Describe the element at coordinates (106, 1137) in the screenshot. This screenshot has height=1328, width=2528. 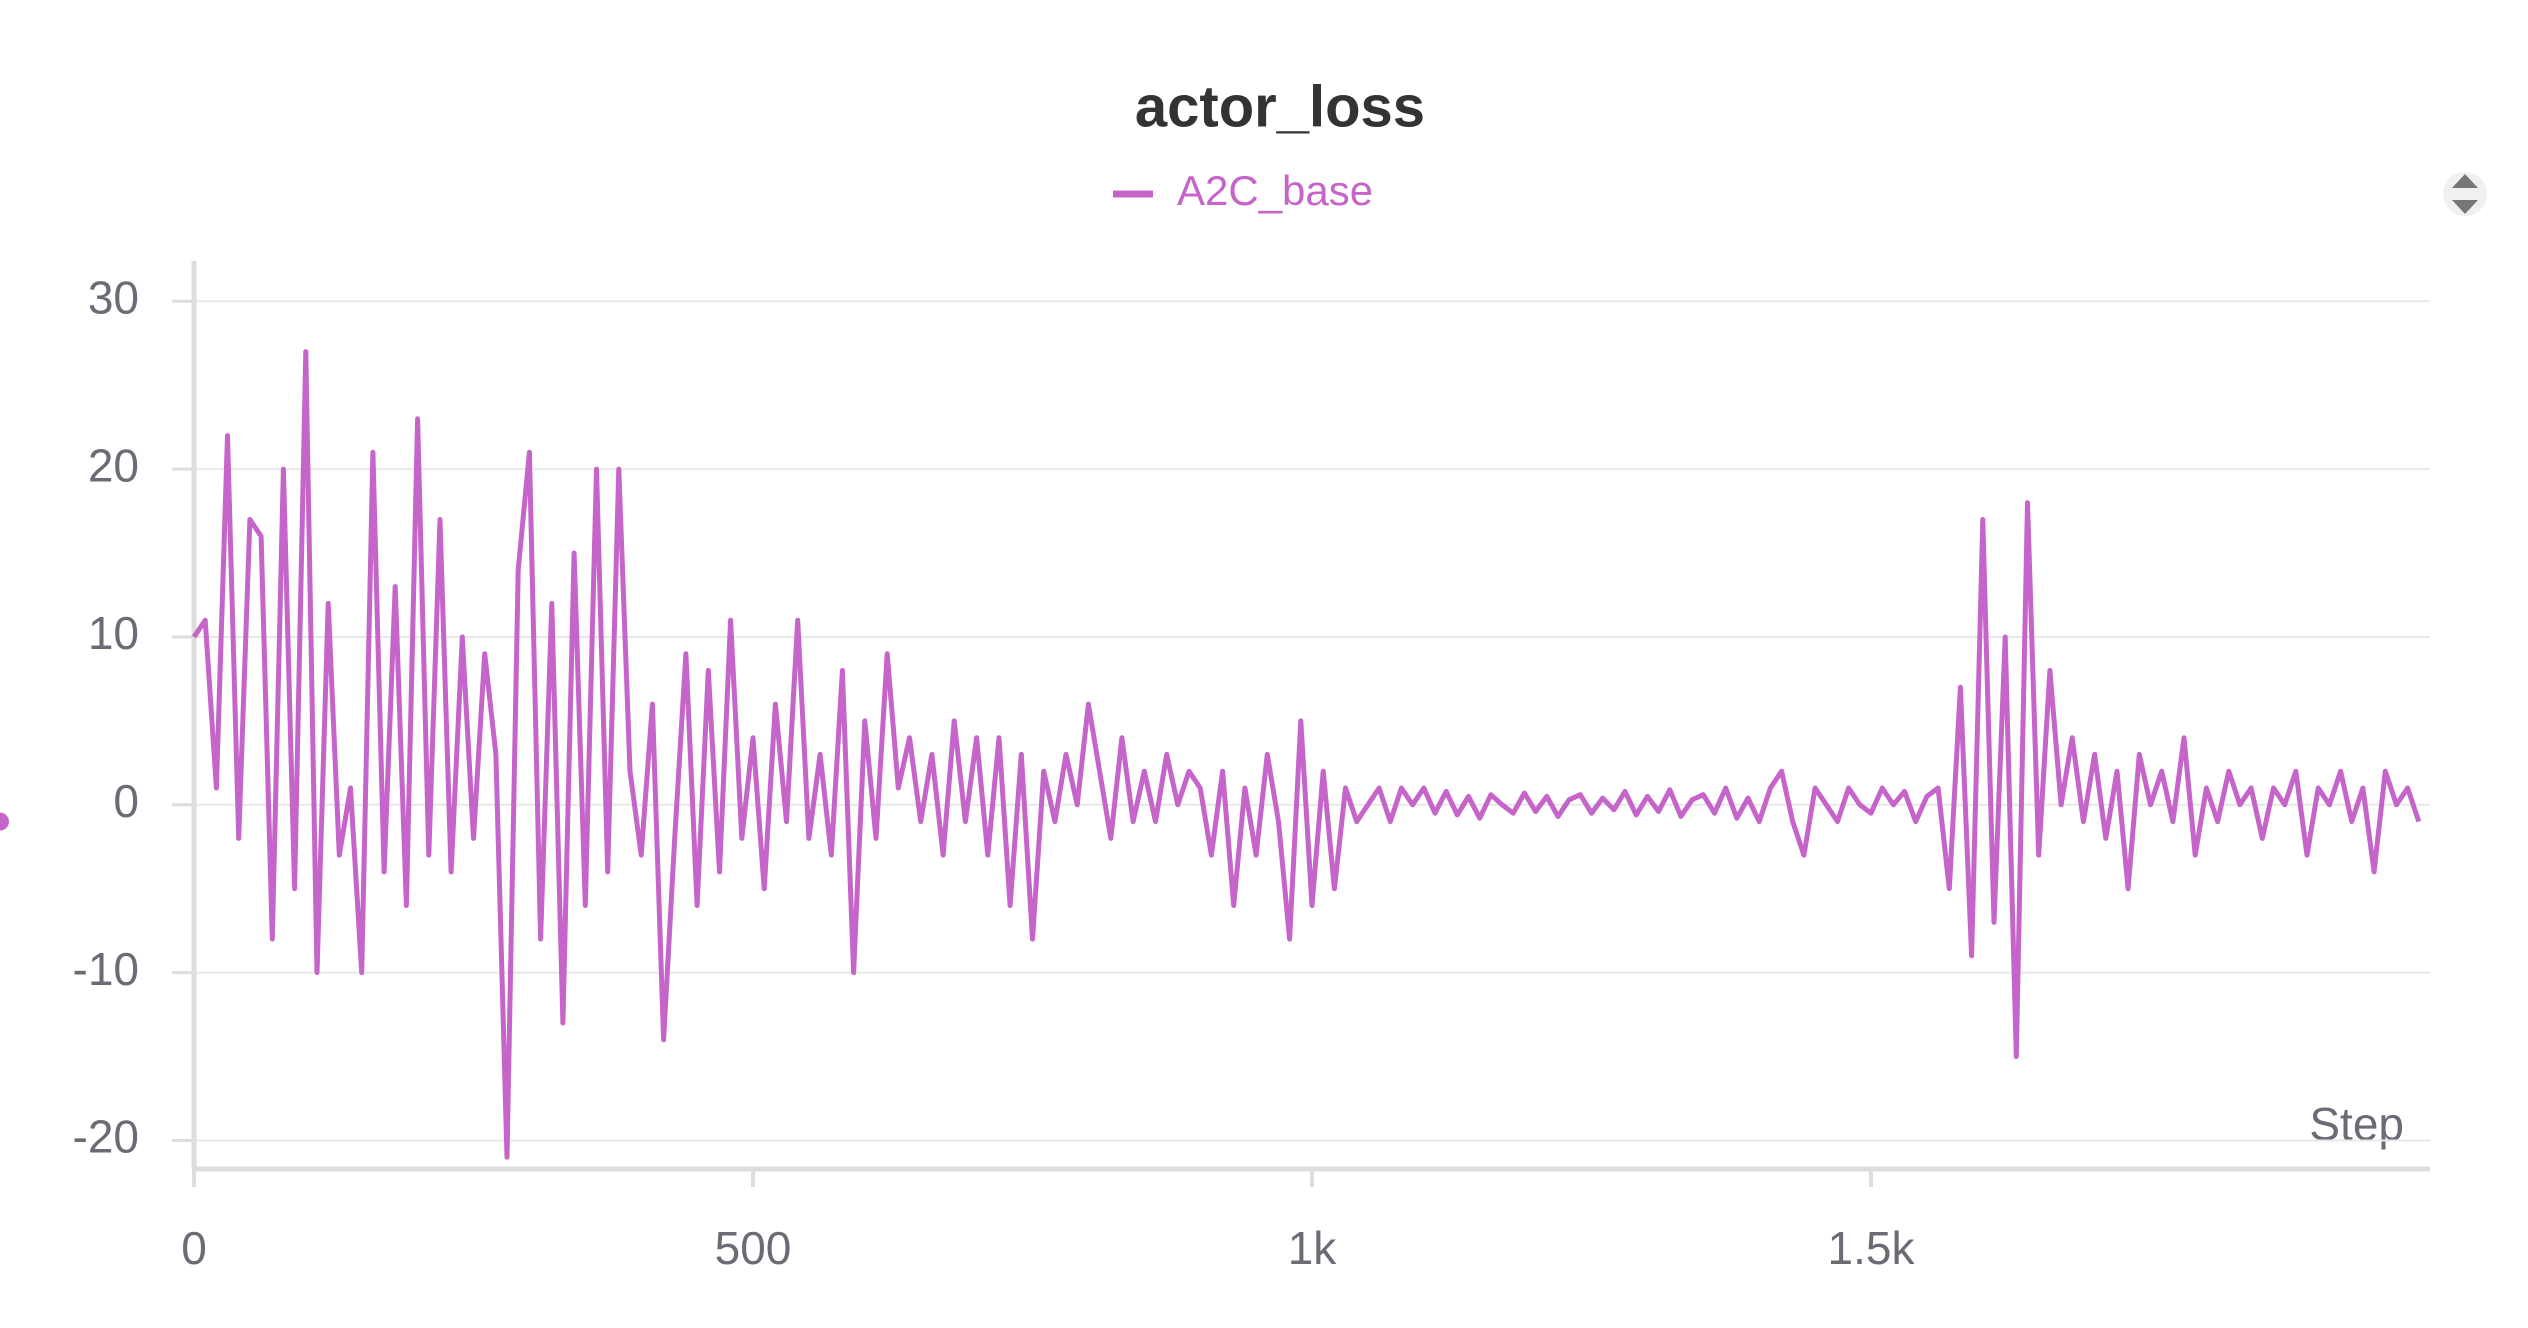
I see `y-tick-label: -20` at that location.